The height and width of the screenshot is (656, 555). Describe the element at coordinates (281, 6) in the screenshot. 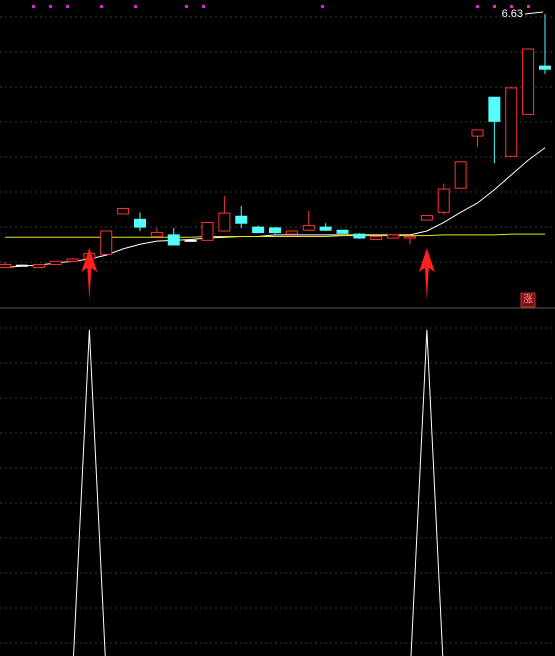

I see `signal-dots` at that location.